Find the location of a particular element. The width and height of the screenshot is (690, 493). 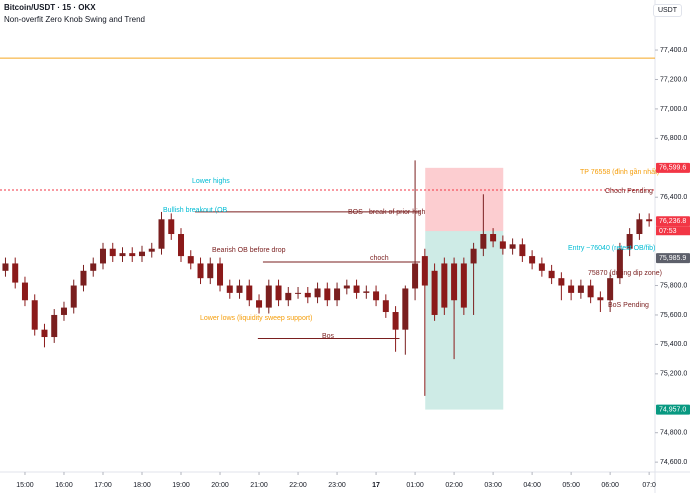

x-tick-label: 19:00 is located at coordinates (181, 485).